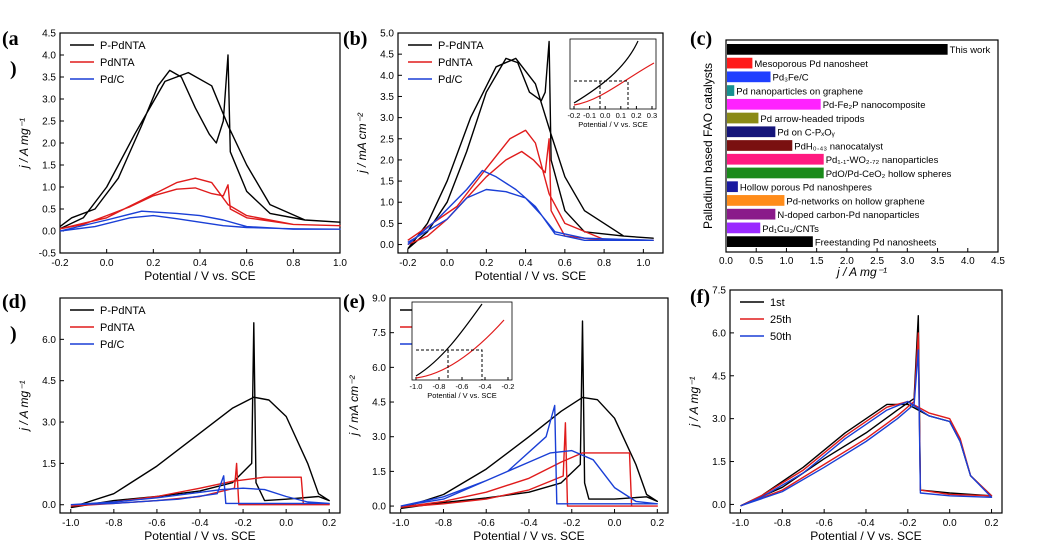  Describe the element at coordinates (838, 146) in the screenshot. I see `bar-label: PdH₀.₄₃ nanocatalyst` at that location.